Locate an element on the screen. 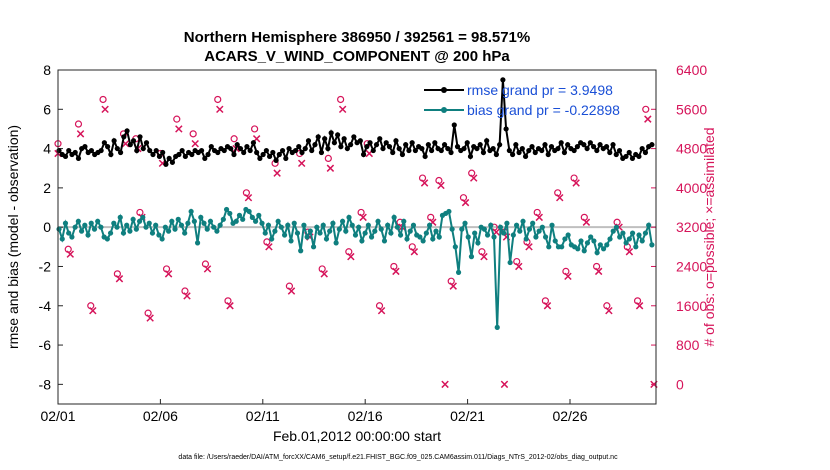 The height and width of the screenshot is (470, 830). y-axis-left-label: rmse and bias (model - observation) is located at coordinates (13, 237).